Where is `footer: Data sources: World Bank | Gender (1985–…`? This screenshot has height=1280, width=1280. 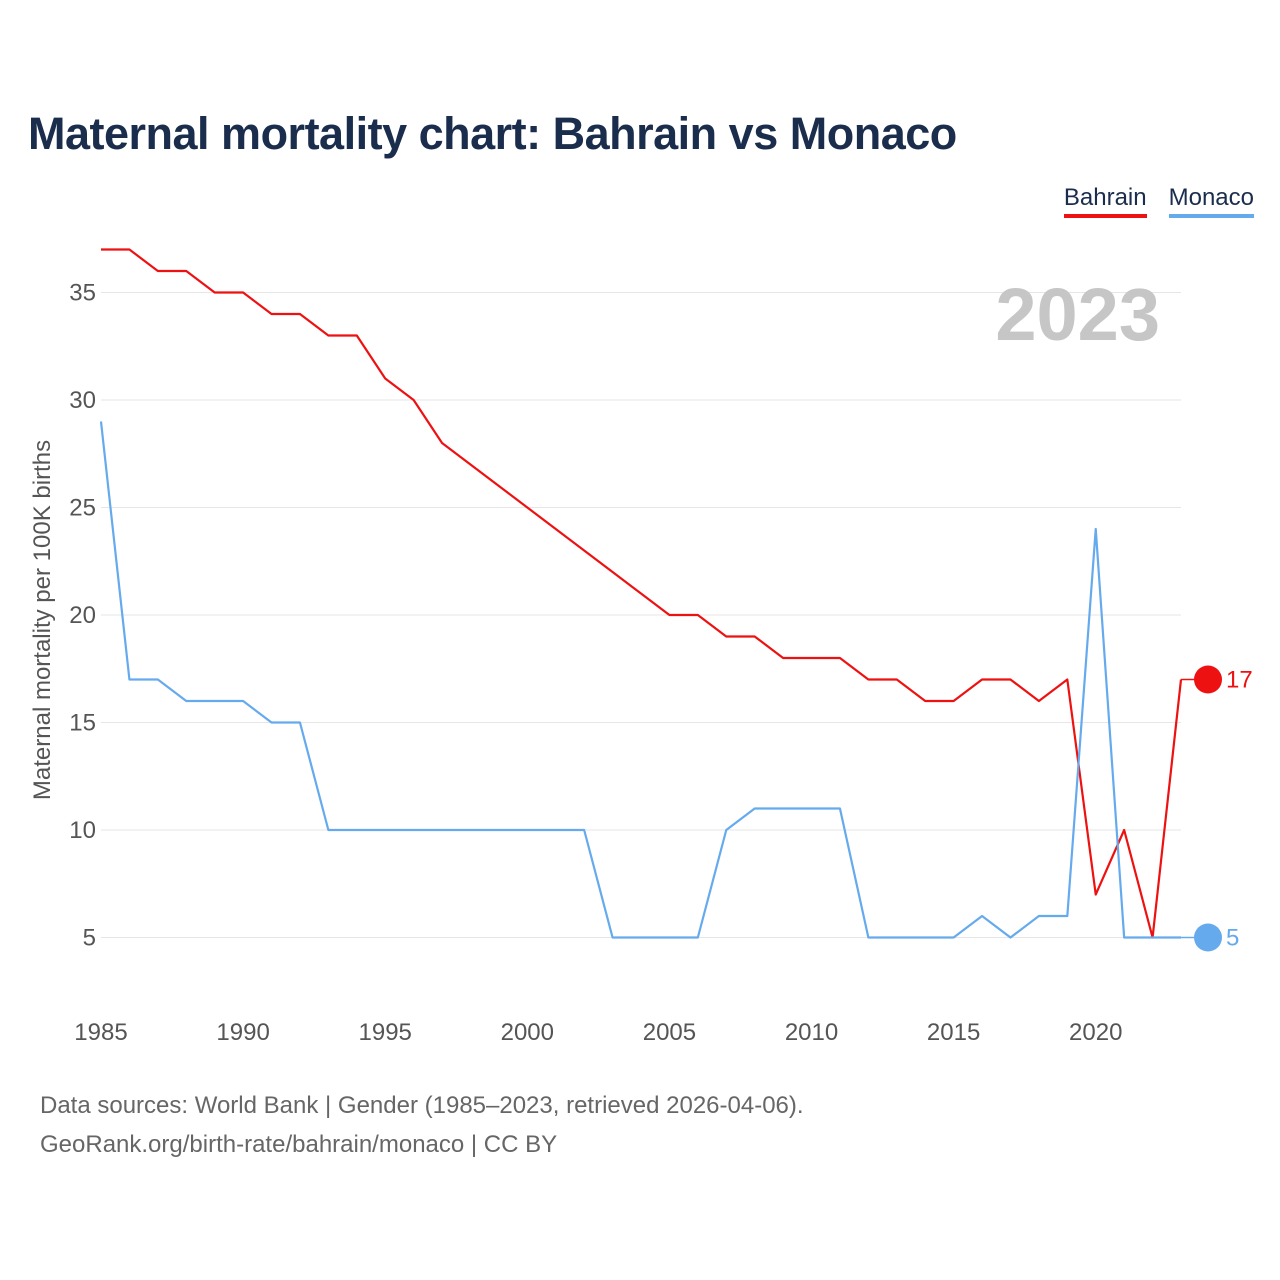
footer: Data sources: World Bank | Gender (1985–… is located at coordinates (422, 1125).